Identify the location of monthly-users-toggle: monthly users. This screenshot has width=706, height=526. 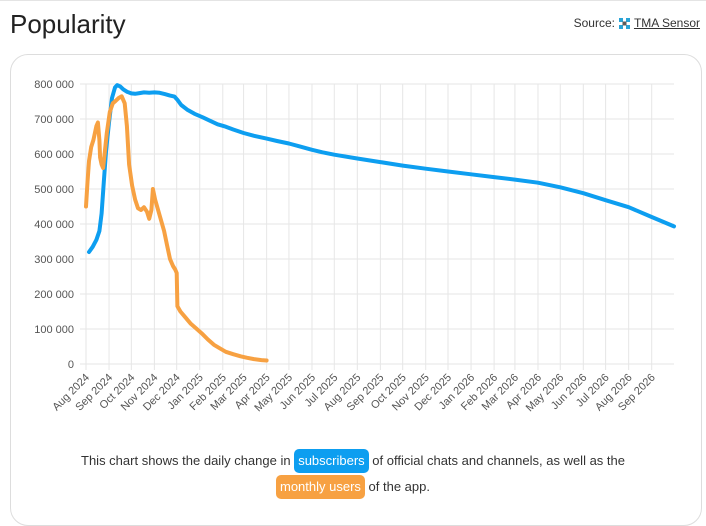
(320, 487).